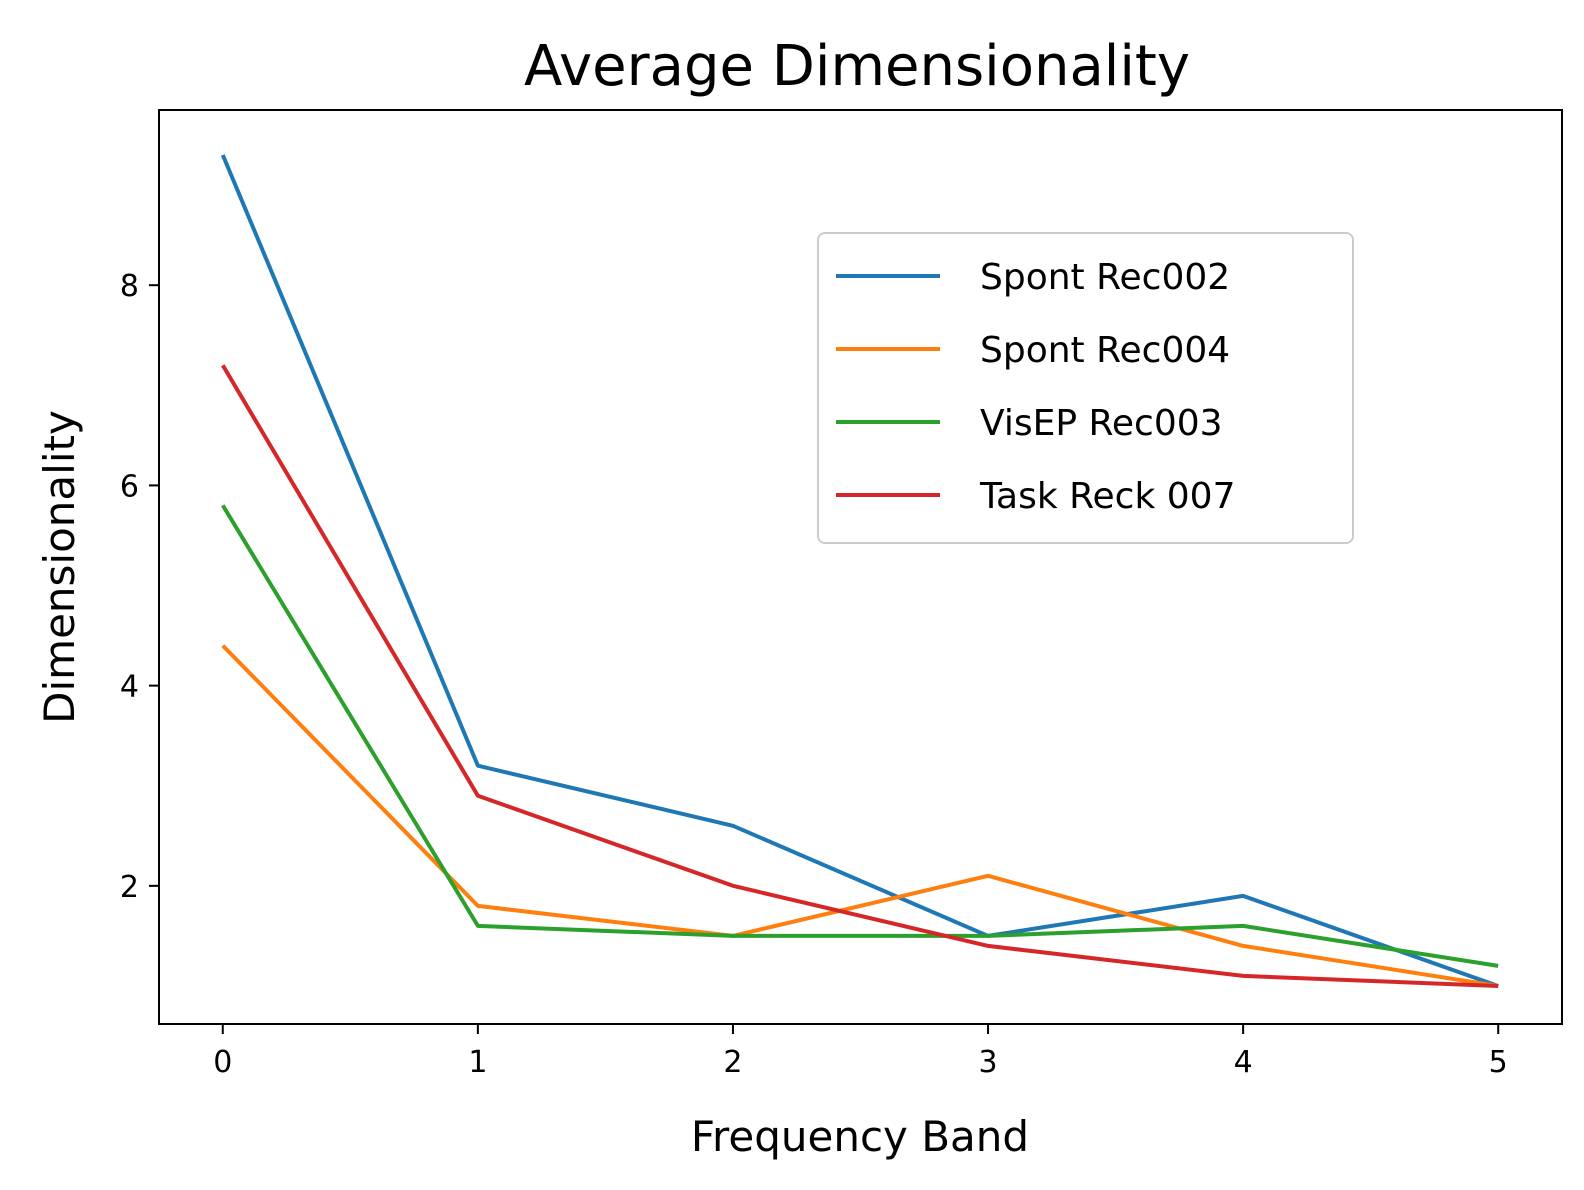 The image size is (1584, 1190). What do you see at coordinates (477, 1062) in the screenshot?
I see `x-tick-label: 1` at bounding box center [477, 1062].